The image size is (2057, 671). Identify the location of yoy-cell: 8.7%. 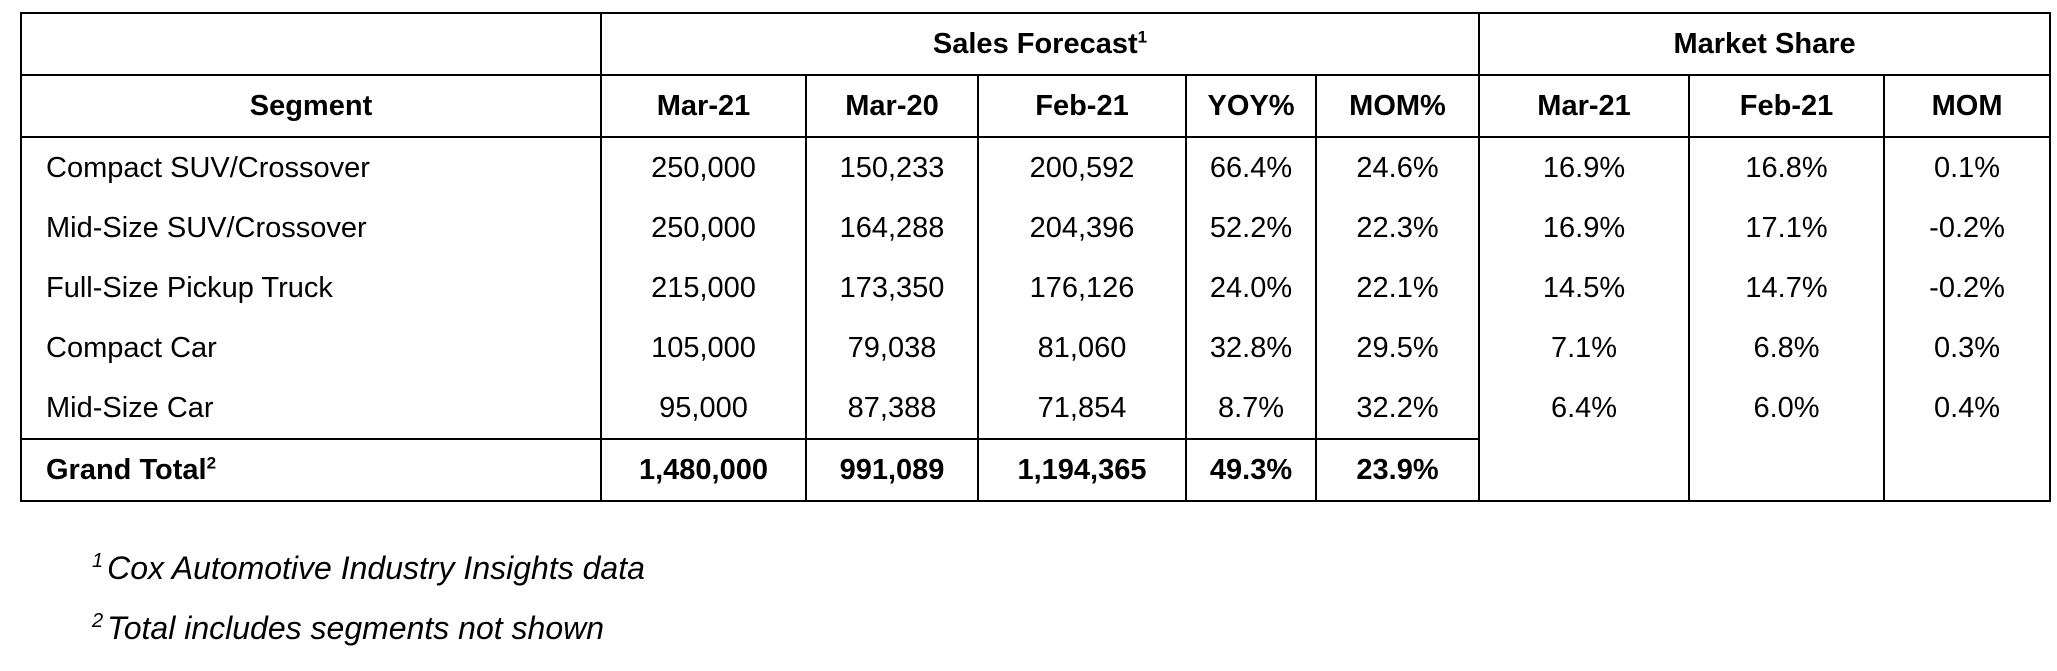
(1250, 408).